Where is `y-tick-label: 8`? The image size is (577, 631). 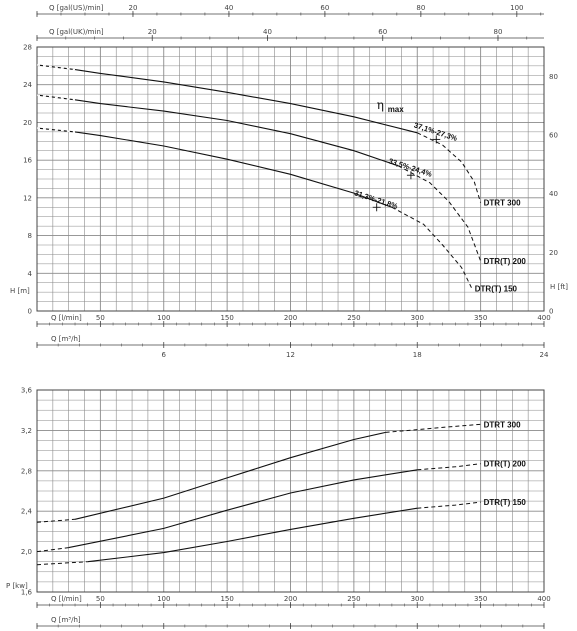 y-tick-label: 8 is located at coordinates (30, 236).